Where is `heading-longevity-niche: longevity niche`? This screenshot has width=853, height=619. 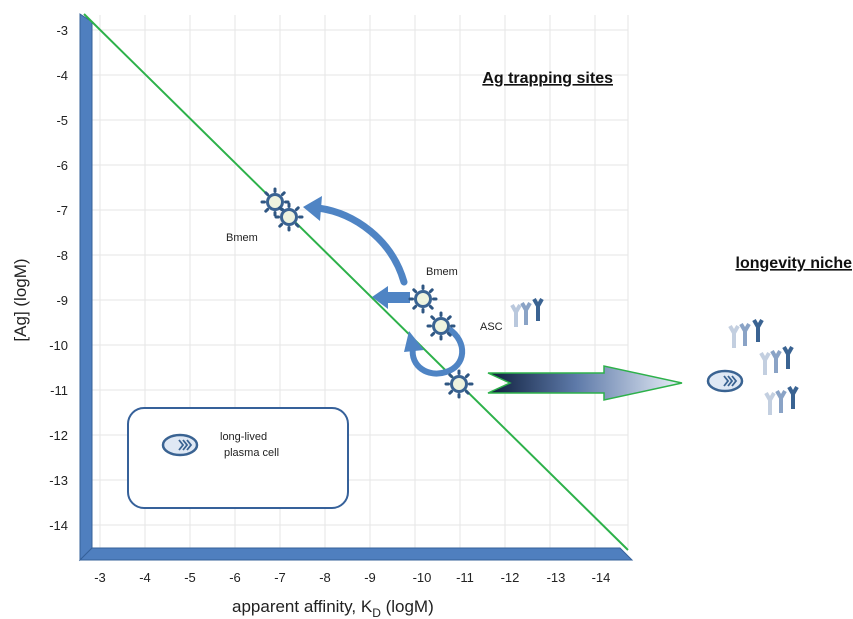 heading-longevity-niche: longevity niche is located at coordinates (794, 263).